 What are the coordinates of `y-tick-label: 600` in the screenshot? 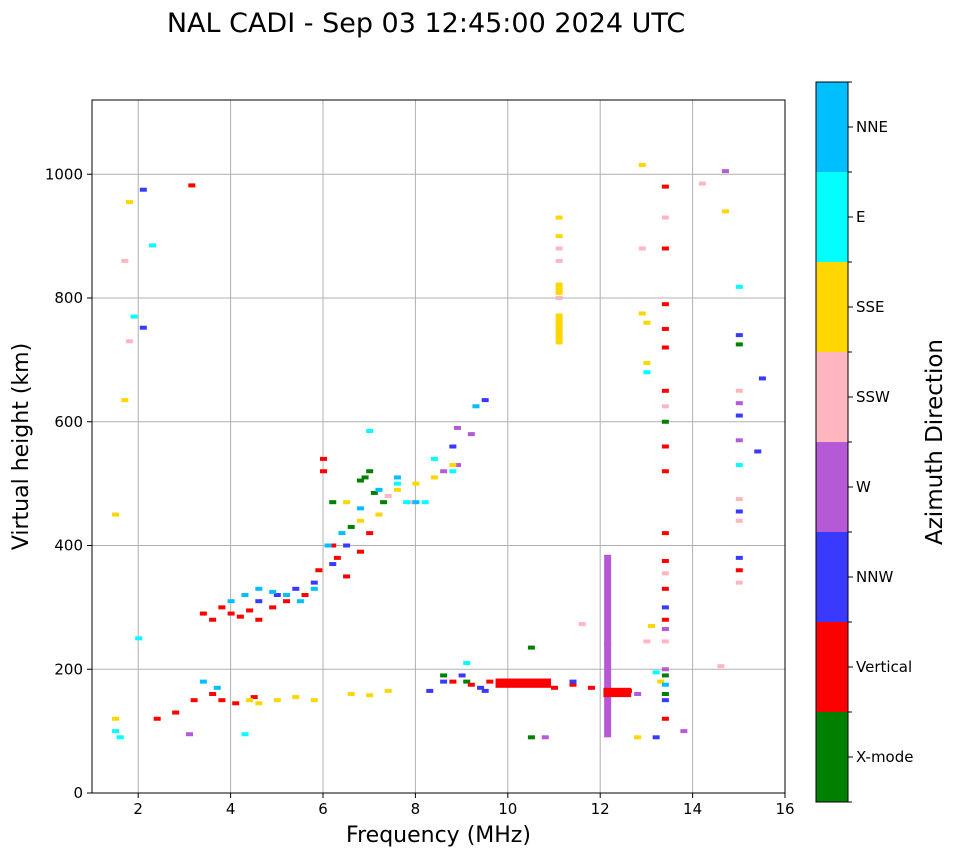 It's located at (68, 422).